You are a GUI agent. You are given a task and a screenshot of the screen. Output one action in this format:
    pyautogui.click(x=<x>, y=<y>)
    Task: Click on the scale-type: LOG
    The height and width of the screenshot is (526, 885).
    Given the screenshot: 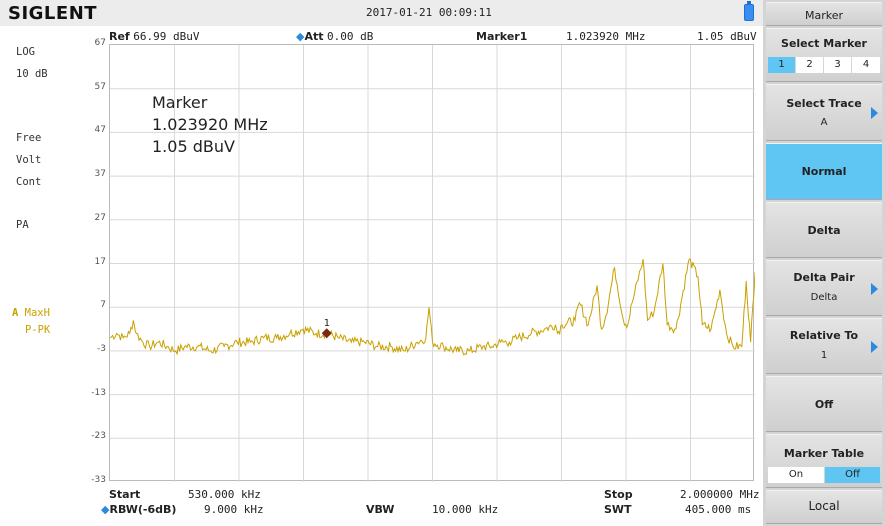 What is the action you would take?
    pyautogui.click(x=25, y=52)
    